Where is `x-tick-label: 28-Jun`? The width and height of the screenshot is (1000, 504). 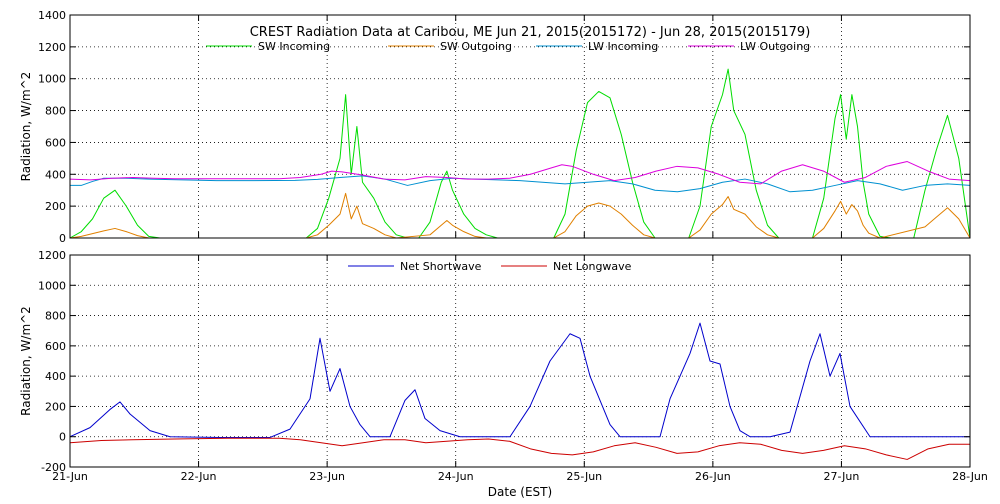
x-tick-label: 28-Jun is located at coordinates (970, 476).